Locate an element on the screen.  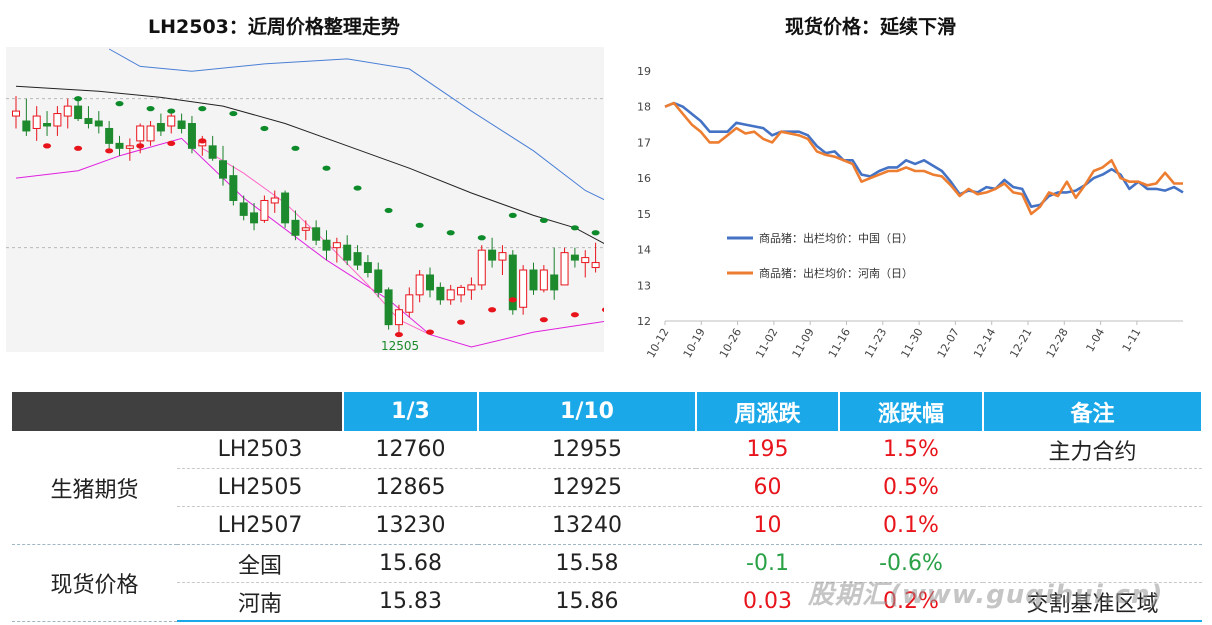
x-tick-label: 11-30 is located at coordinates (911, 343).